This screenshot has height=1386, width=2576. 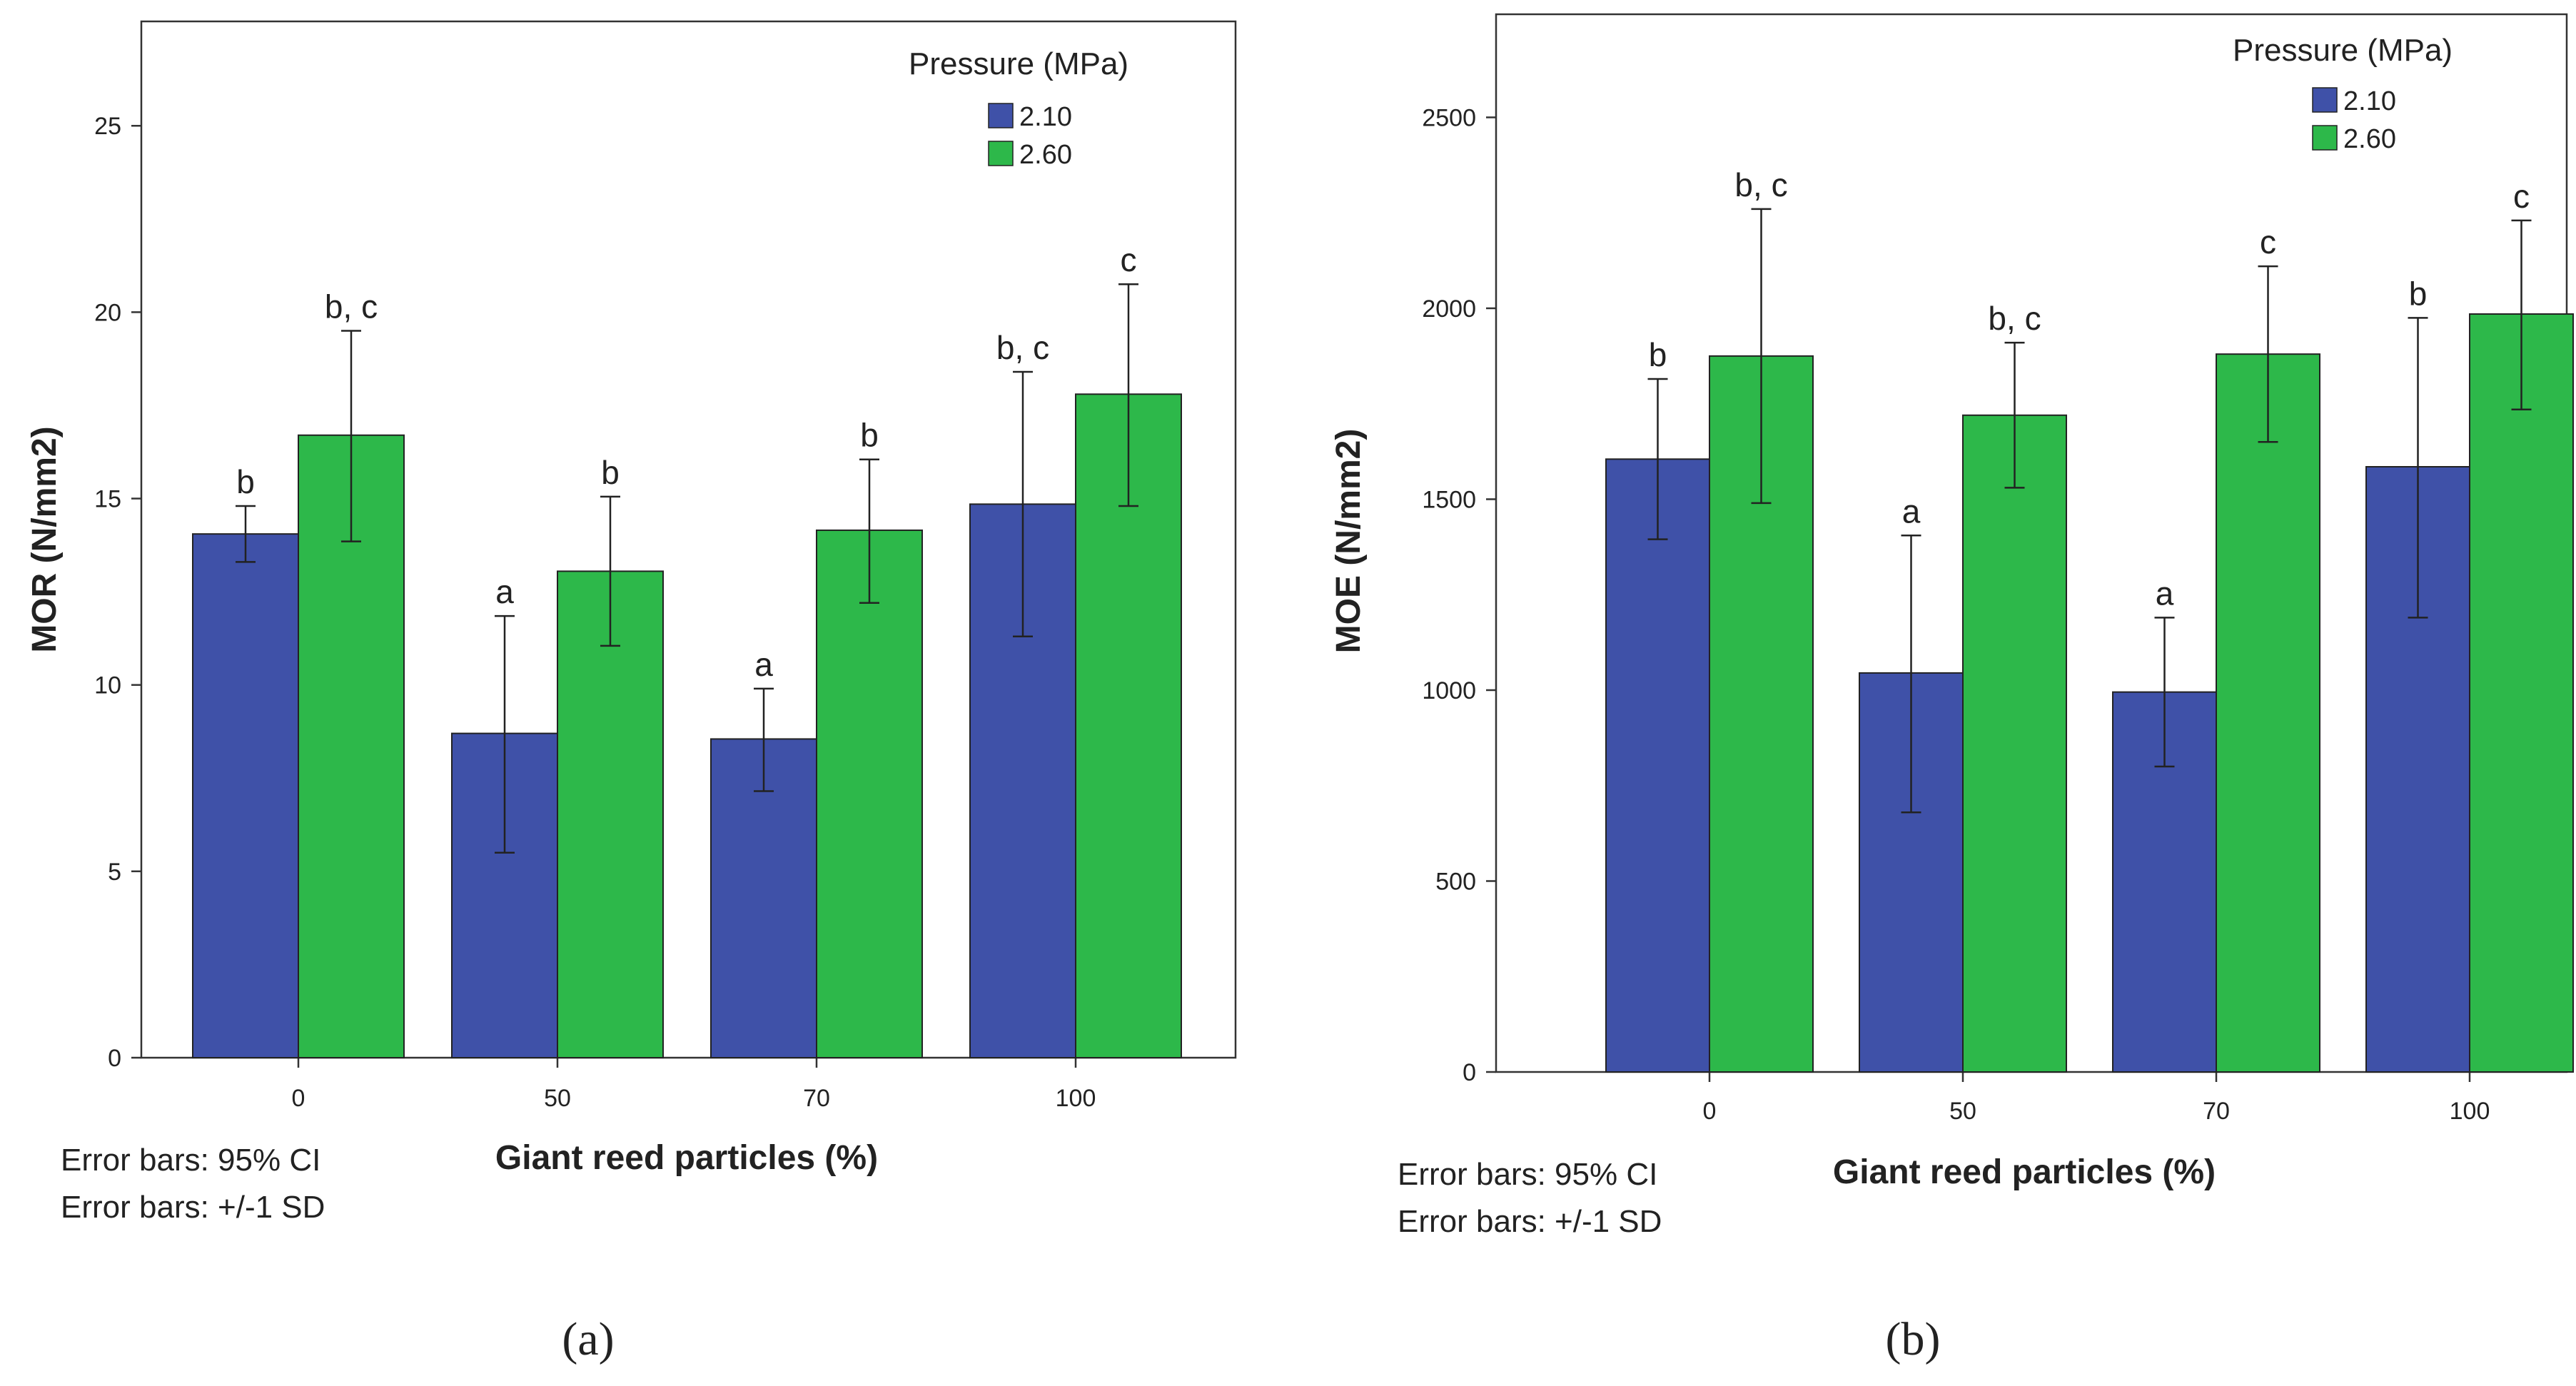 I want to click on y-axis-title: MOE (N/mm2), so click(x=1349, y=542).